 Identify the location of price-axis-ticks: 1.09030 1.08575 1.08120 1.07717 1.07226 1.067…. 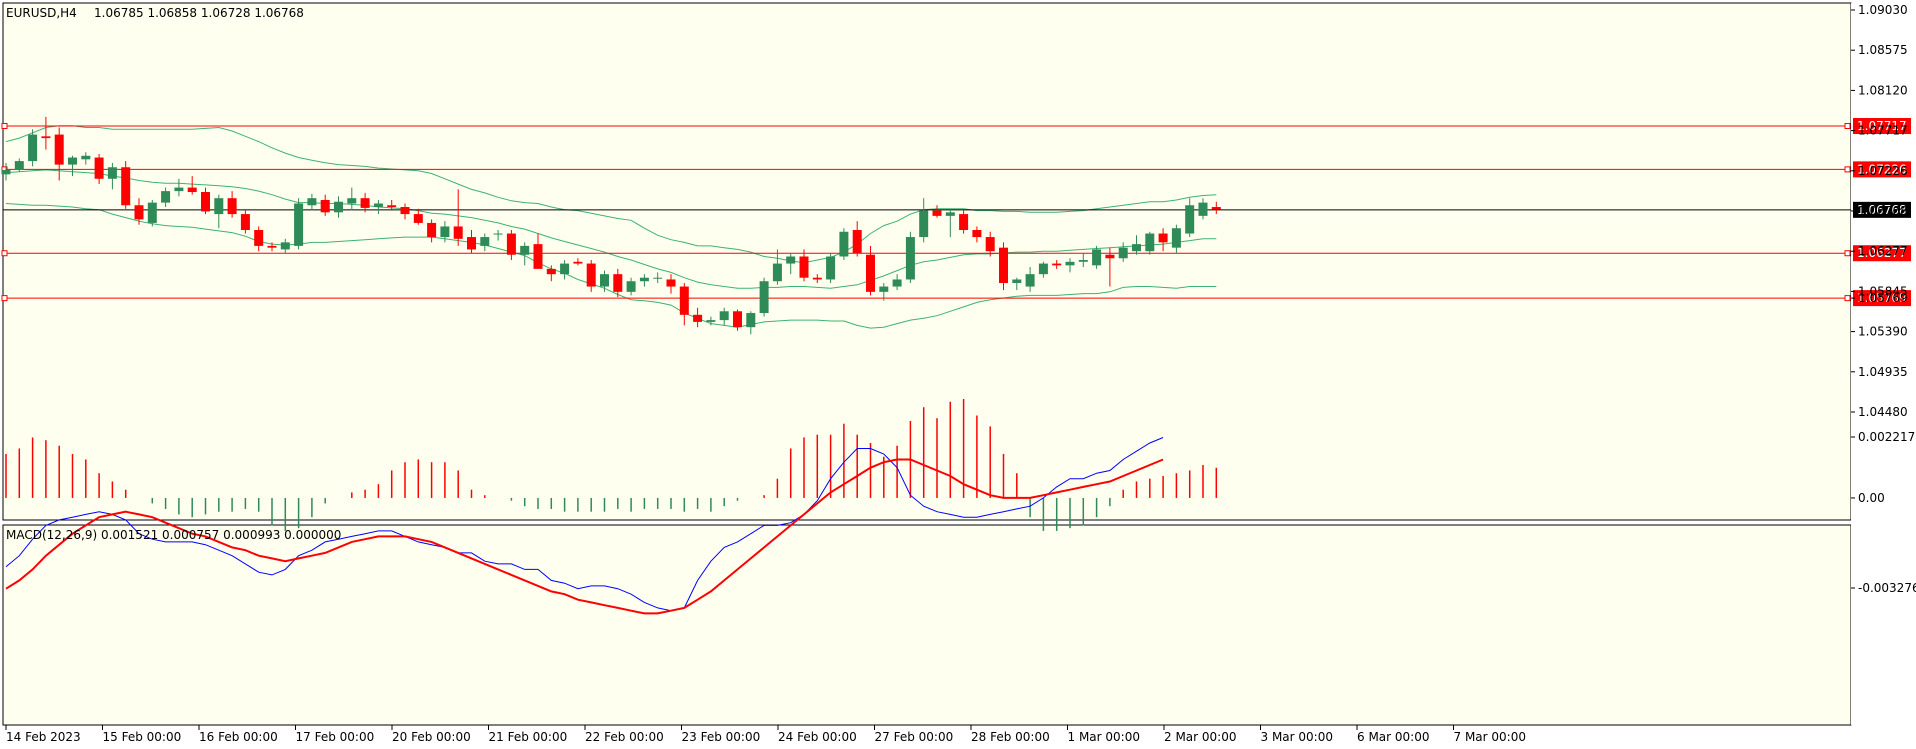
(1879, 211).